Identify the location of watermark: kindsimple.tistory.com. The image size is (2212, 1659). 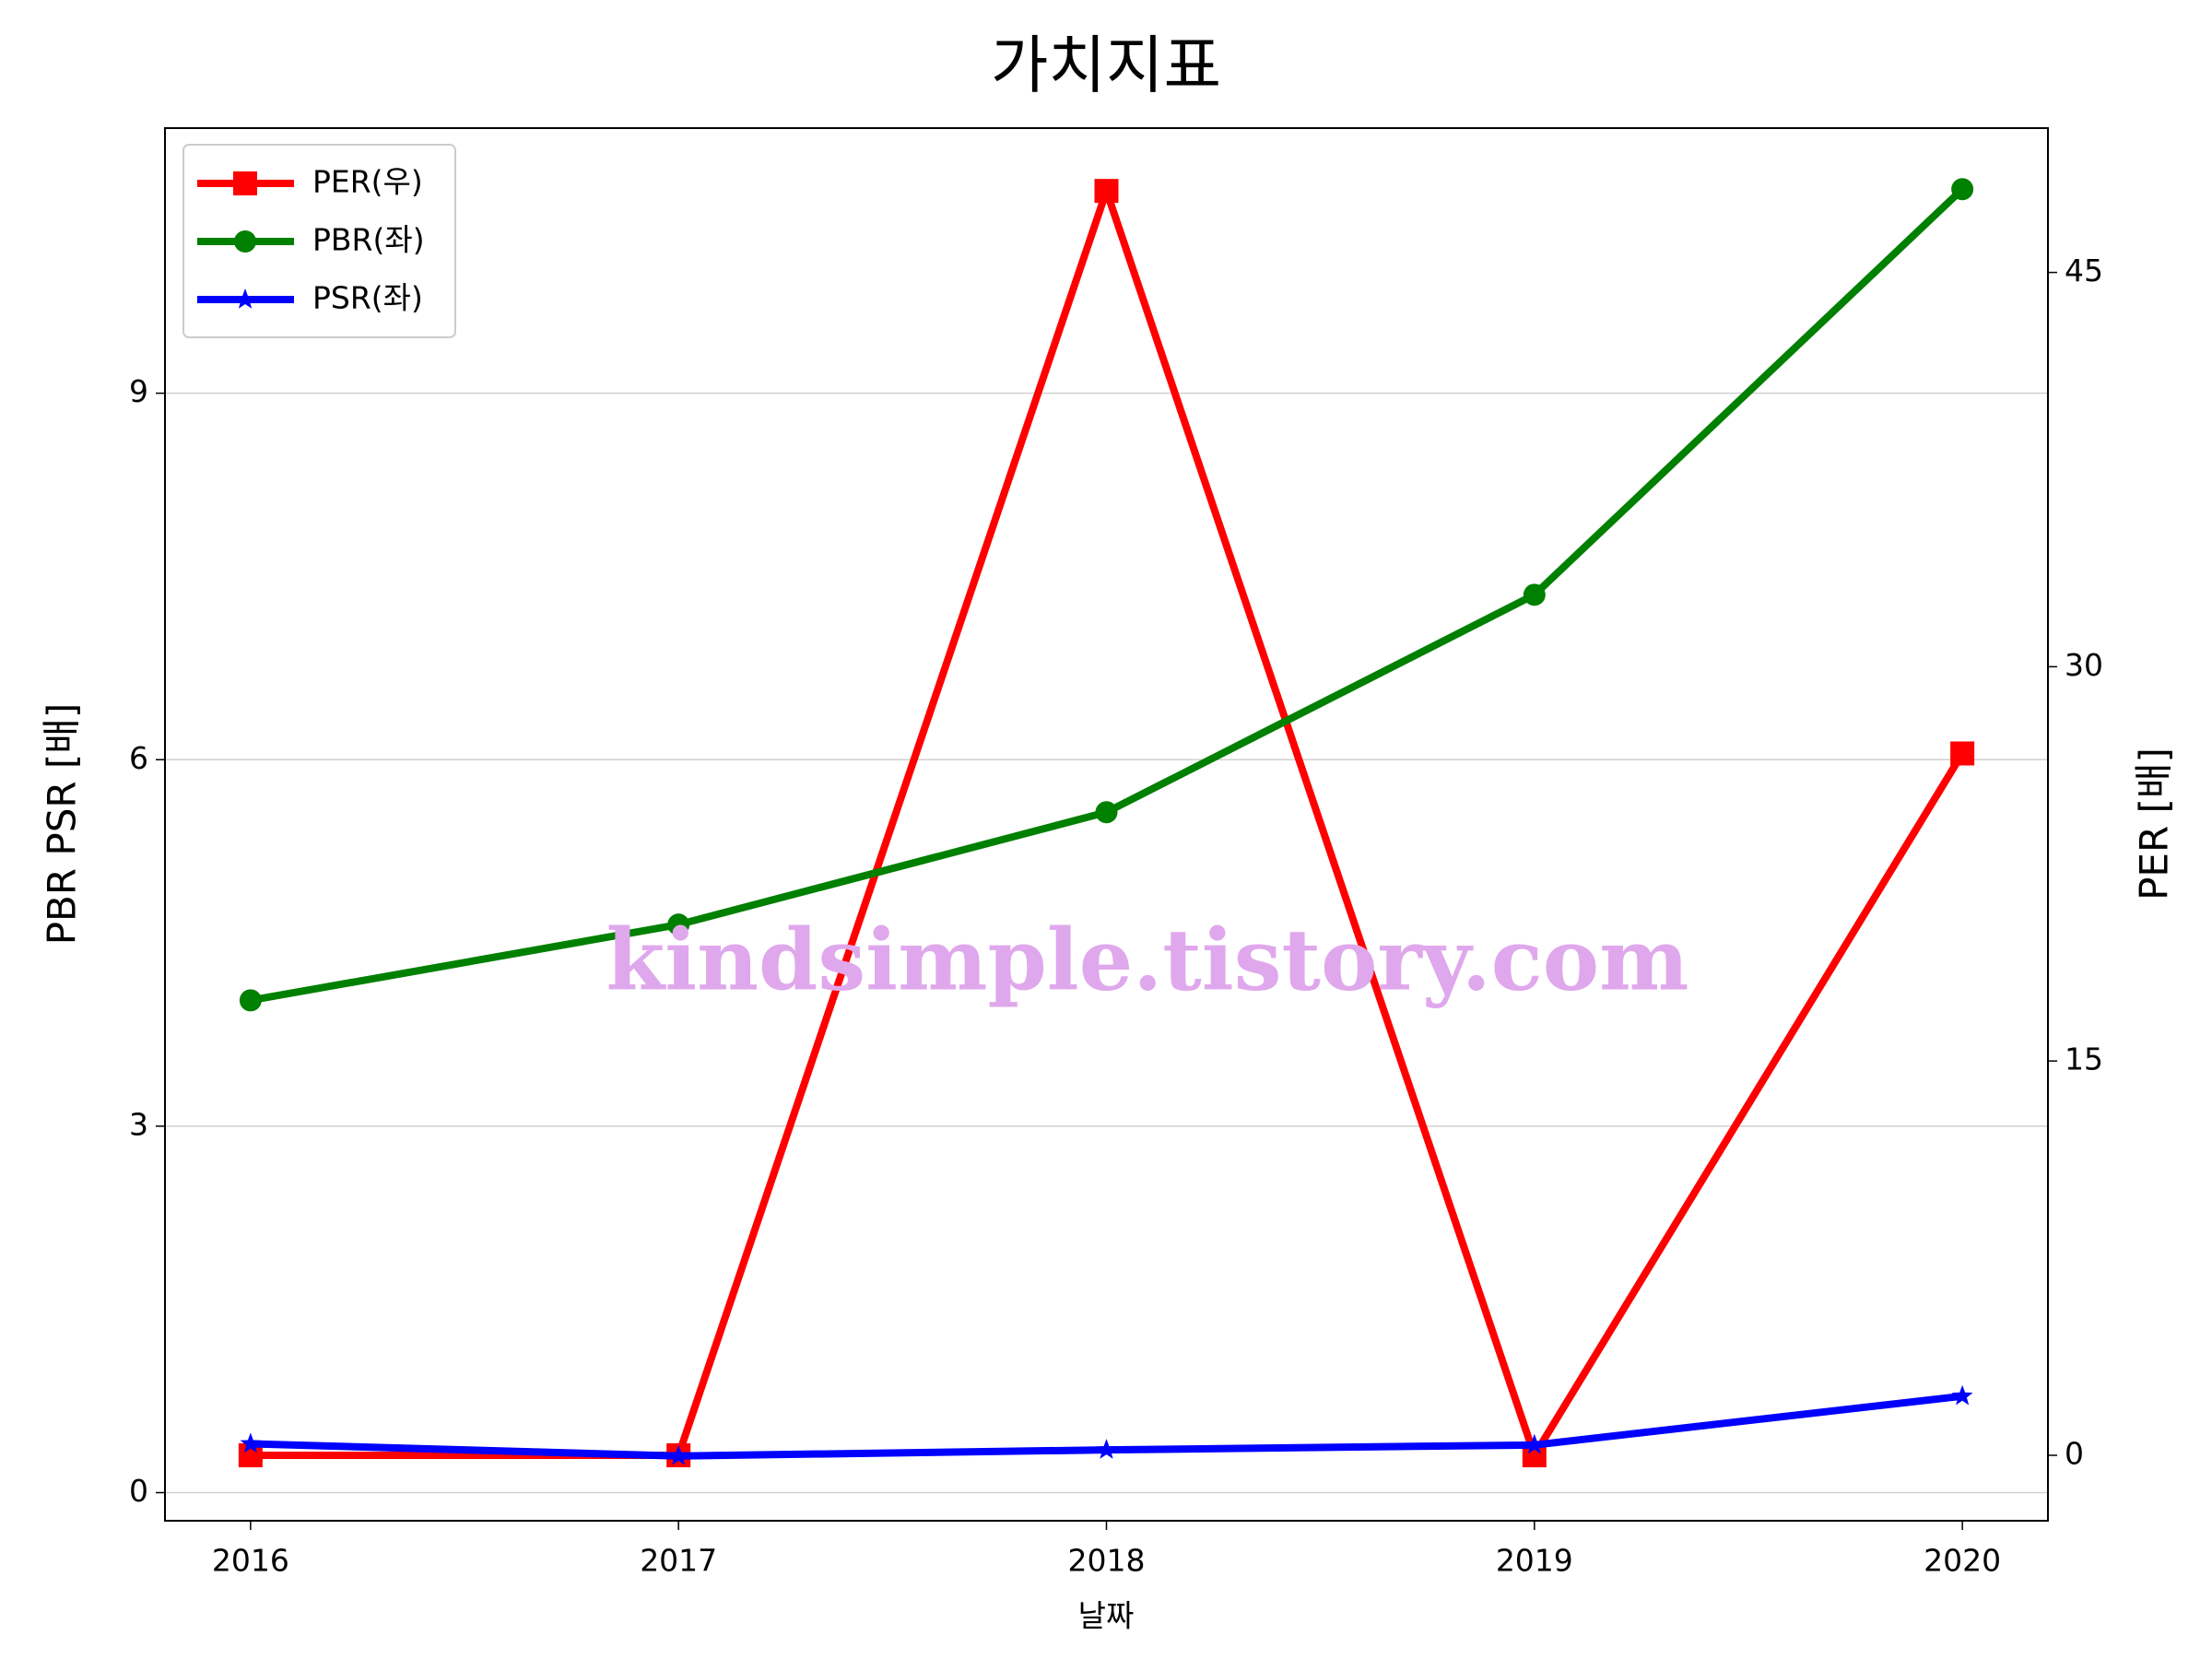
(1147, 960).